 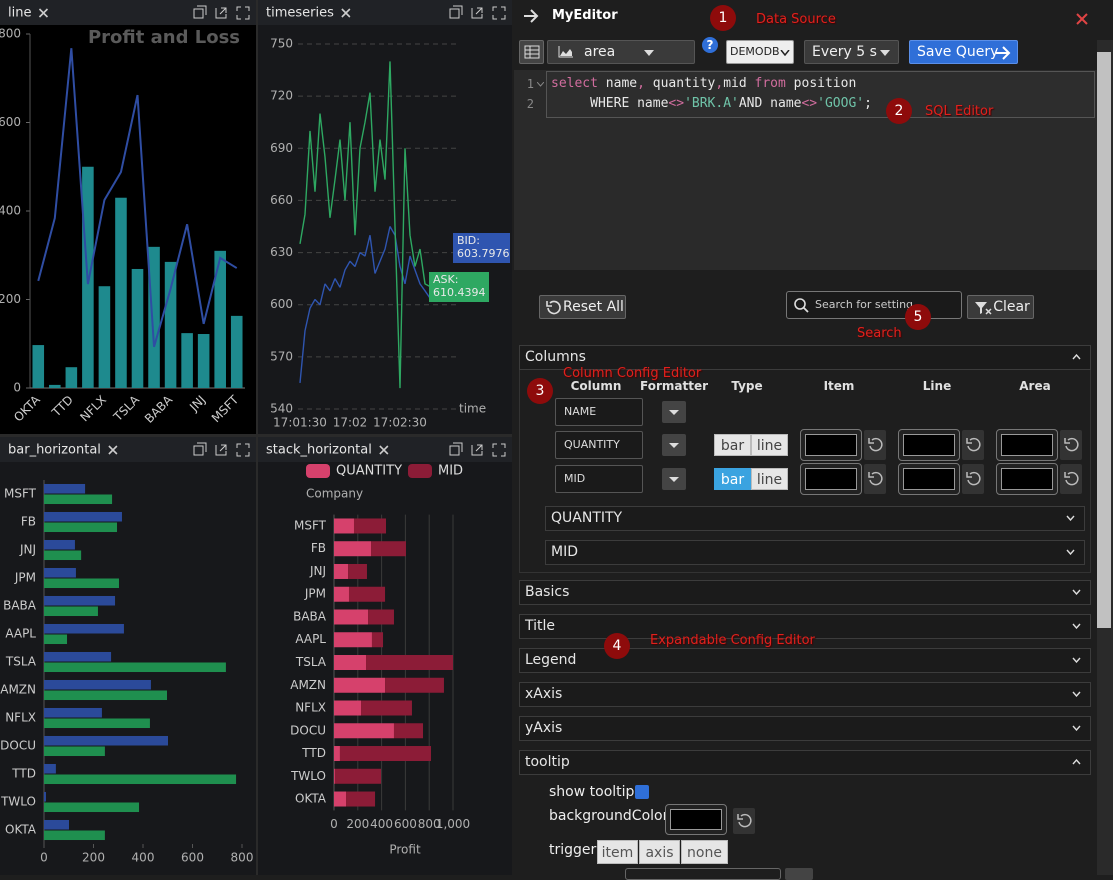 What do you see at coordinates (815, 518) in the screenshot?
I see `section-header: QUANTITY` at bounding box center [815, 518].